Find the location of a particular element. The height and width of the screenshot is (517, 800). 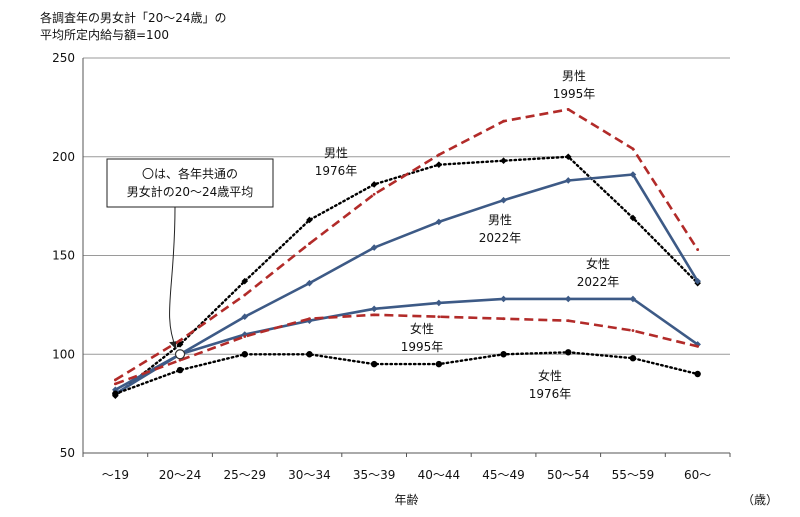

x-tick-label: 20～24 is located at coordinates (180, 475).